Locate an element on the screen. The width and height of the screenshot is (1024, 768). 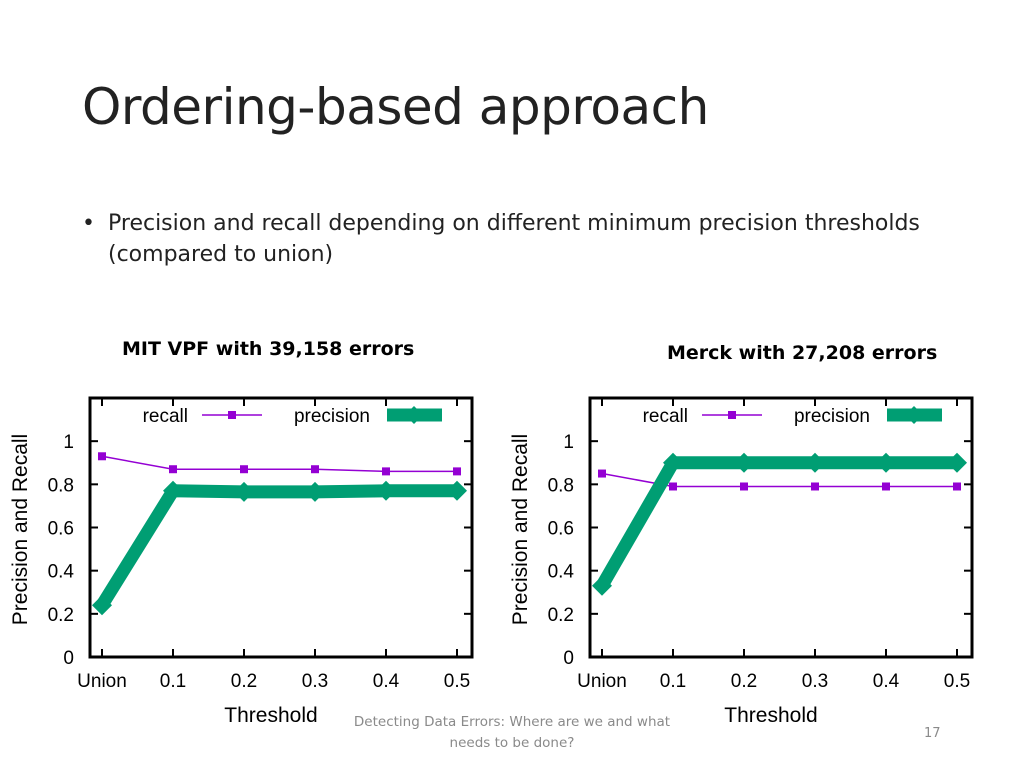
chart2-legend-marker-recall is located at coordinates (732, 415).